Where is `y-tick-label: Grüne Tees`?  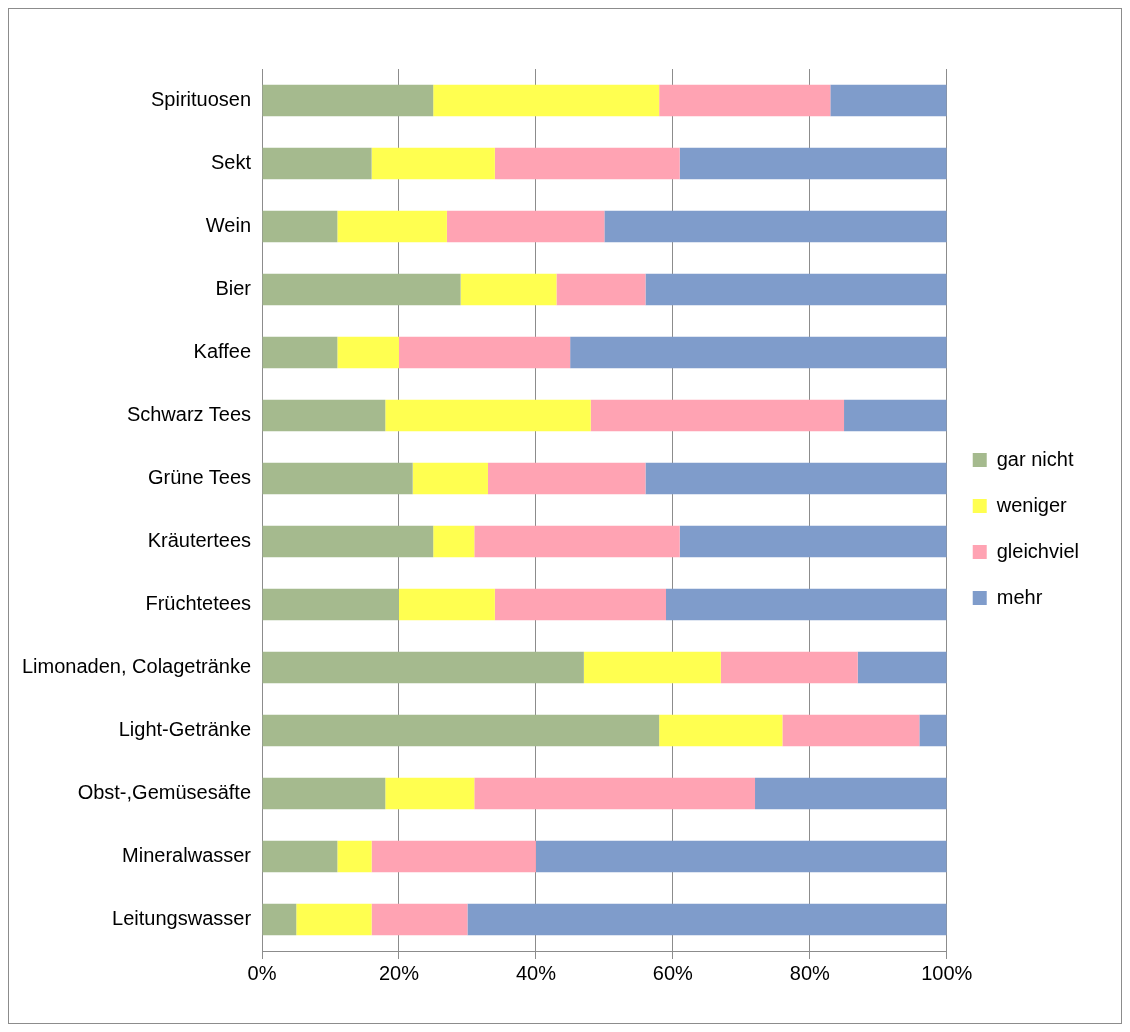
y-tick-label: Grüne Tees is located at coordinates (200, 477).